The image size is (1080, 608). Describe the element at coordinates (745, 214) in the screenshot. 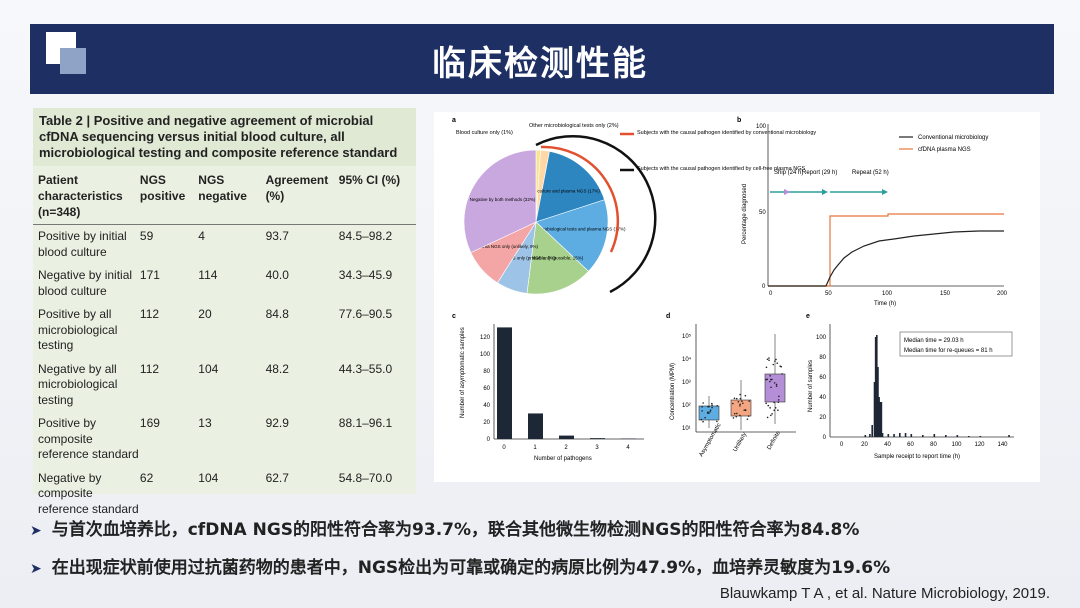

I see `line-y-label: Percentage diagnosed` at that location.